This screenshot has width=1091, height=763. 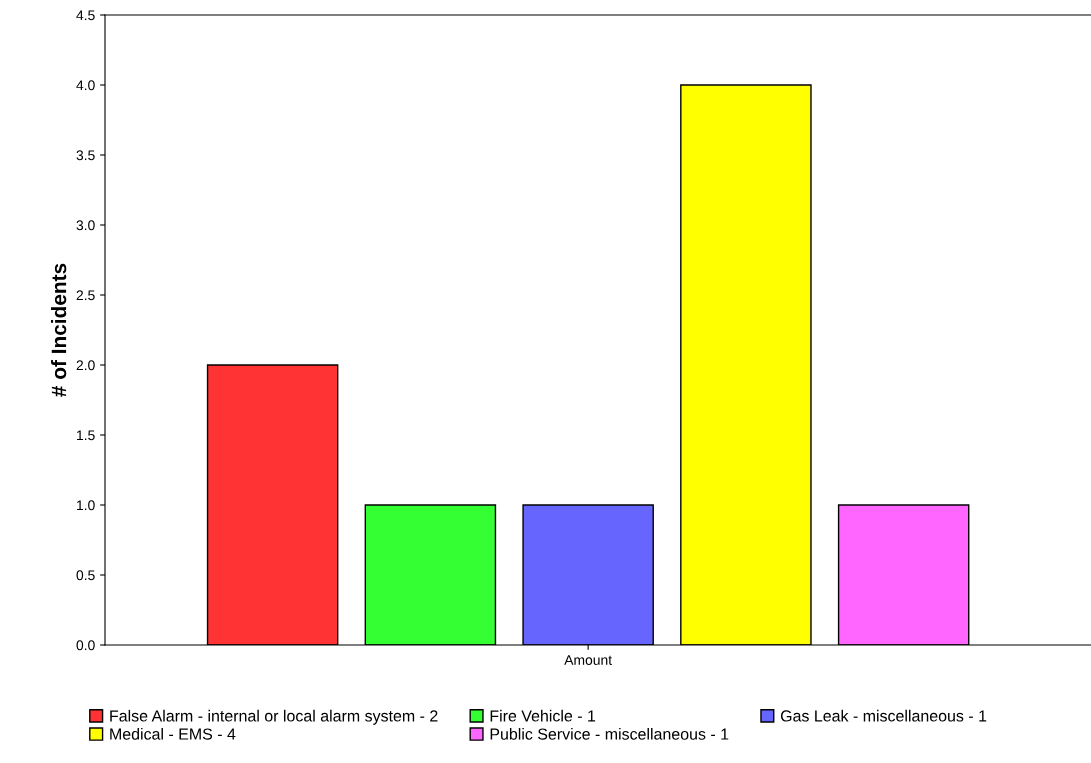 What do you see at coordinates (85, 85) in the screenshot?
I see `y-tick-label: 4.0` at bounding box center [85, 85].